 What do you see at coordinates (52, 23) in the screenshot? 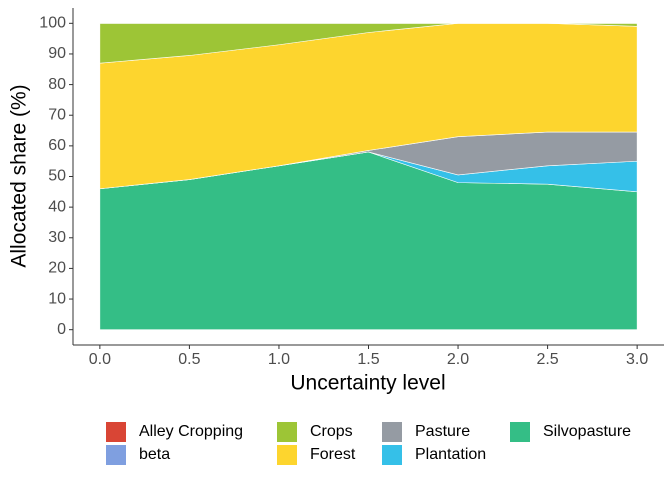
I see `y-tick-label: 100` at bounding box center [52, 23].